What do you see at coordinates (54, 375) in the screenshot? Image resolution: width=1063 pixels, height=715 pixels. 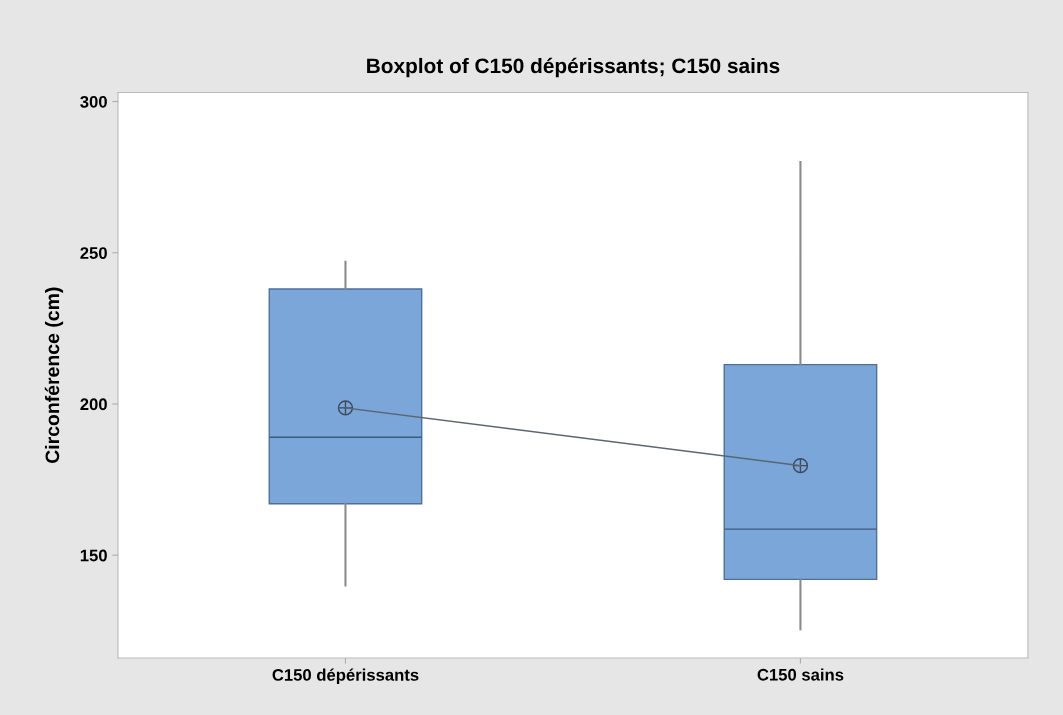 I see `y-axis-title: Circonférence (cm)` at bounding box center [54, 375].